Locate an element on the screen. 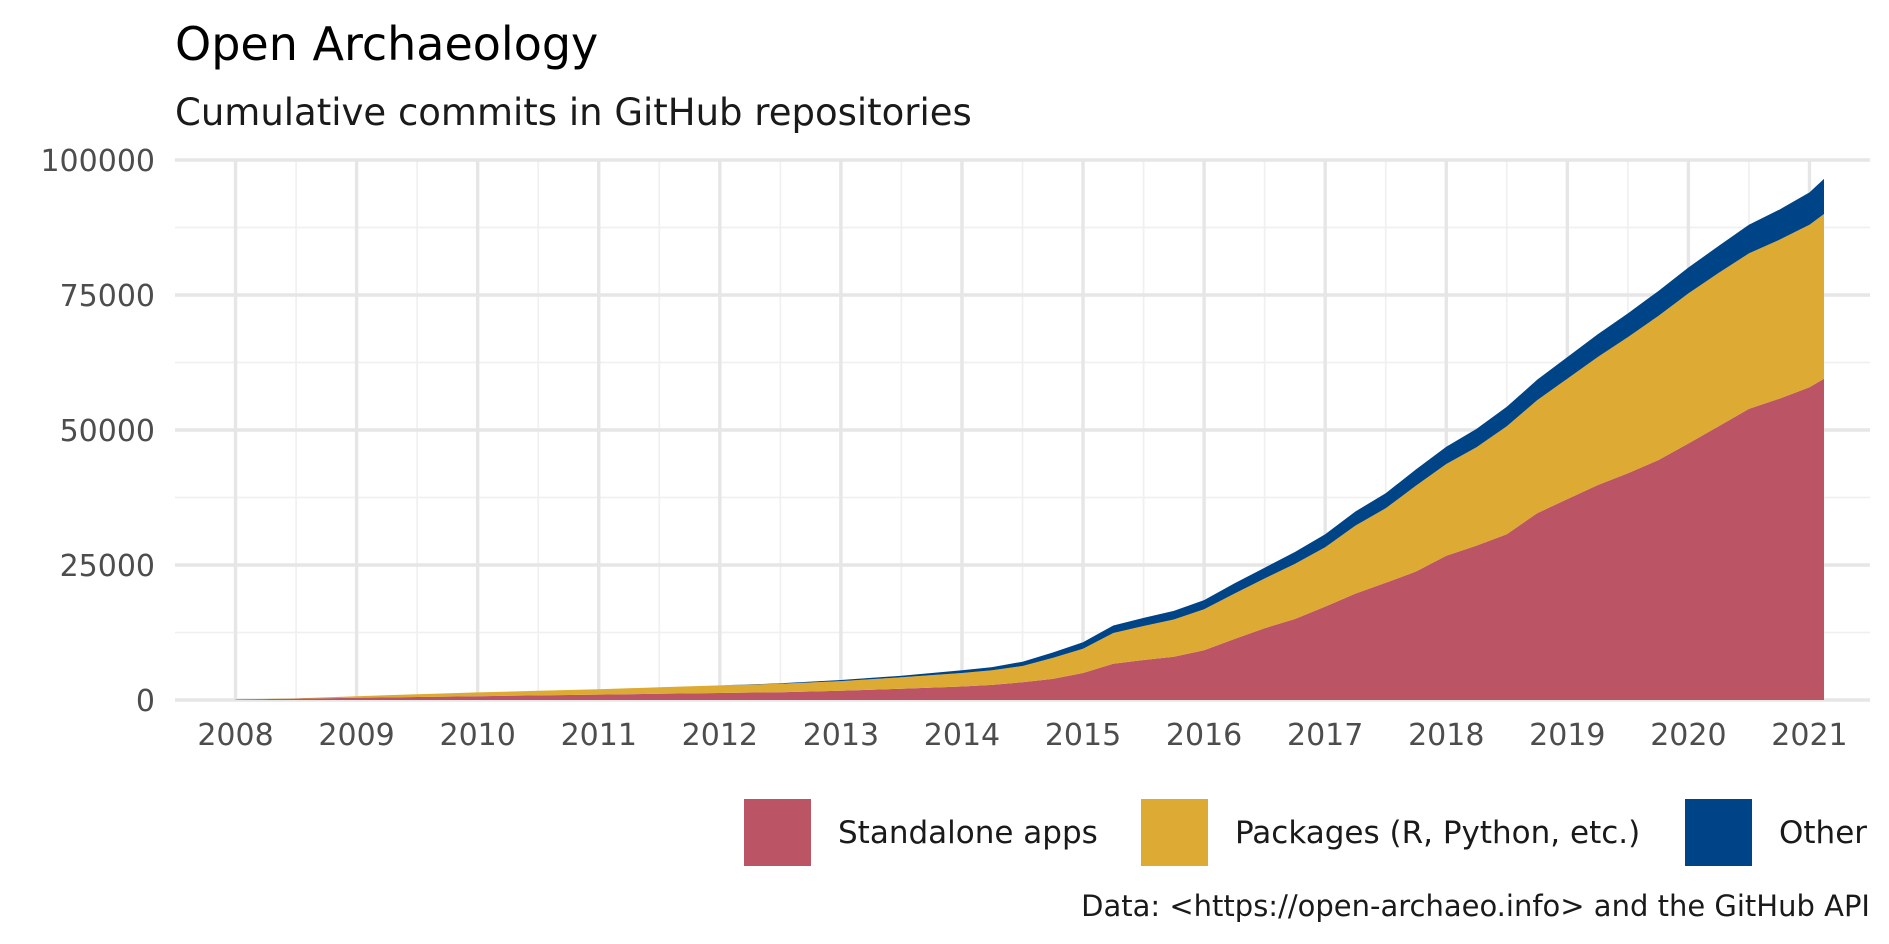 This screenshot has height=944, width=1889. y-axis-ticks: 0 25000 50000 75000 100000 is located at coordinates (97, 431).